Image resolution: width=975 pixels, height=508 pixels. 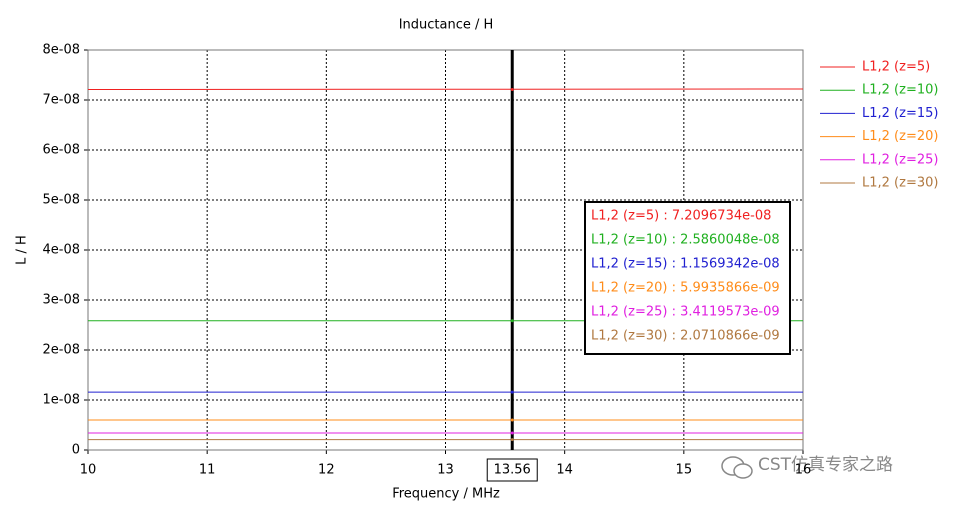 What do you see at coordinates (681, 216) in the screenshot?
I see `readout-label: L1,2 (z=5) : 7.2096734e-08` at bounding box center [681, 216].